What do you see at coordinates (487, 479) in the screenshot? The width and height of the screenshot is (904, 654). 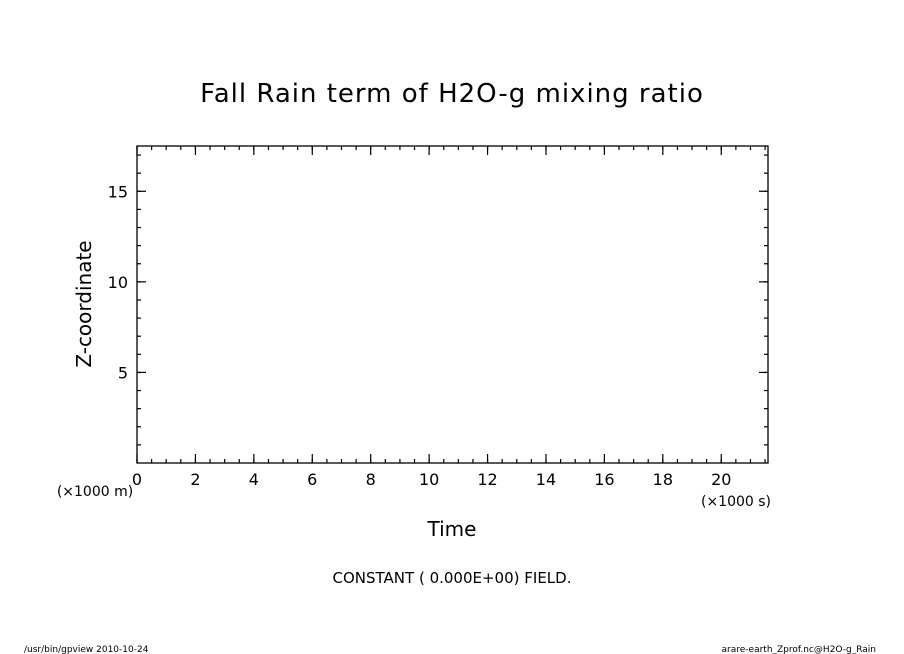 I see `x-tick-label: 12` at bounding box center [487, 479].